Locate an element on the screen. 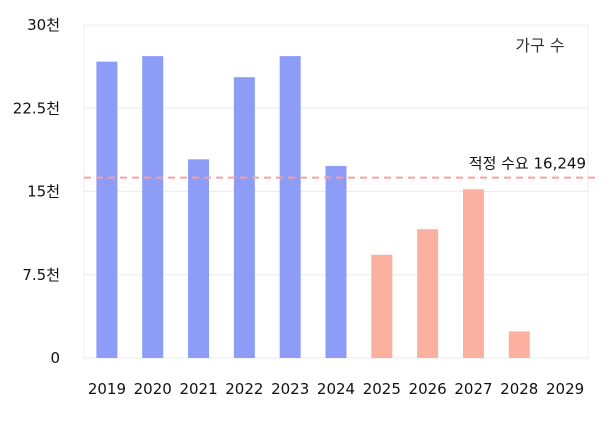 Image resolution: width=614 pixels, height=433 pixels. x-tick-label: 2024 is located at coordinates (336, 389).